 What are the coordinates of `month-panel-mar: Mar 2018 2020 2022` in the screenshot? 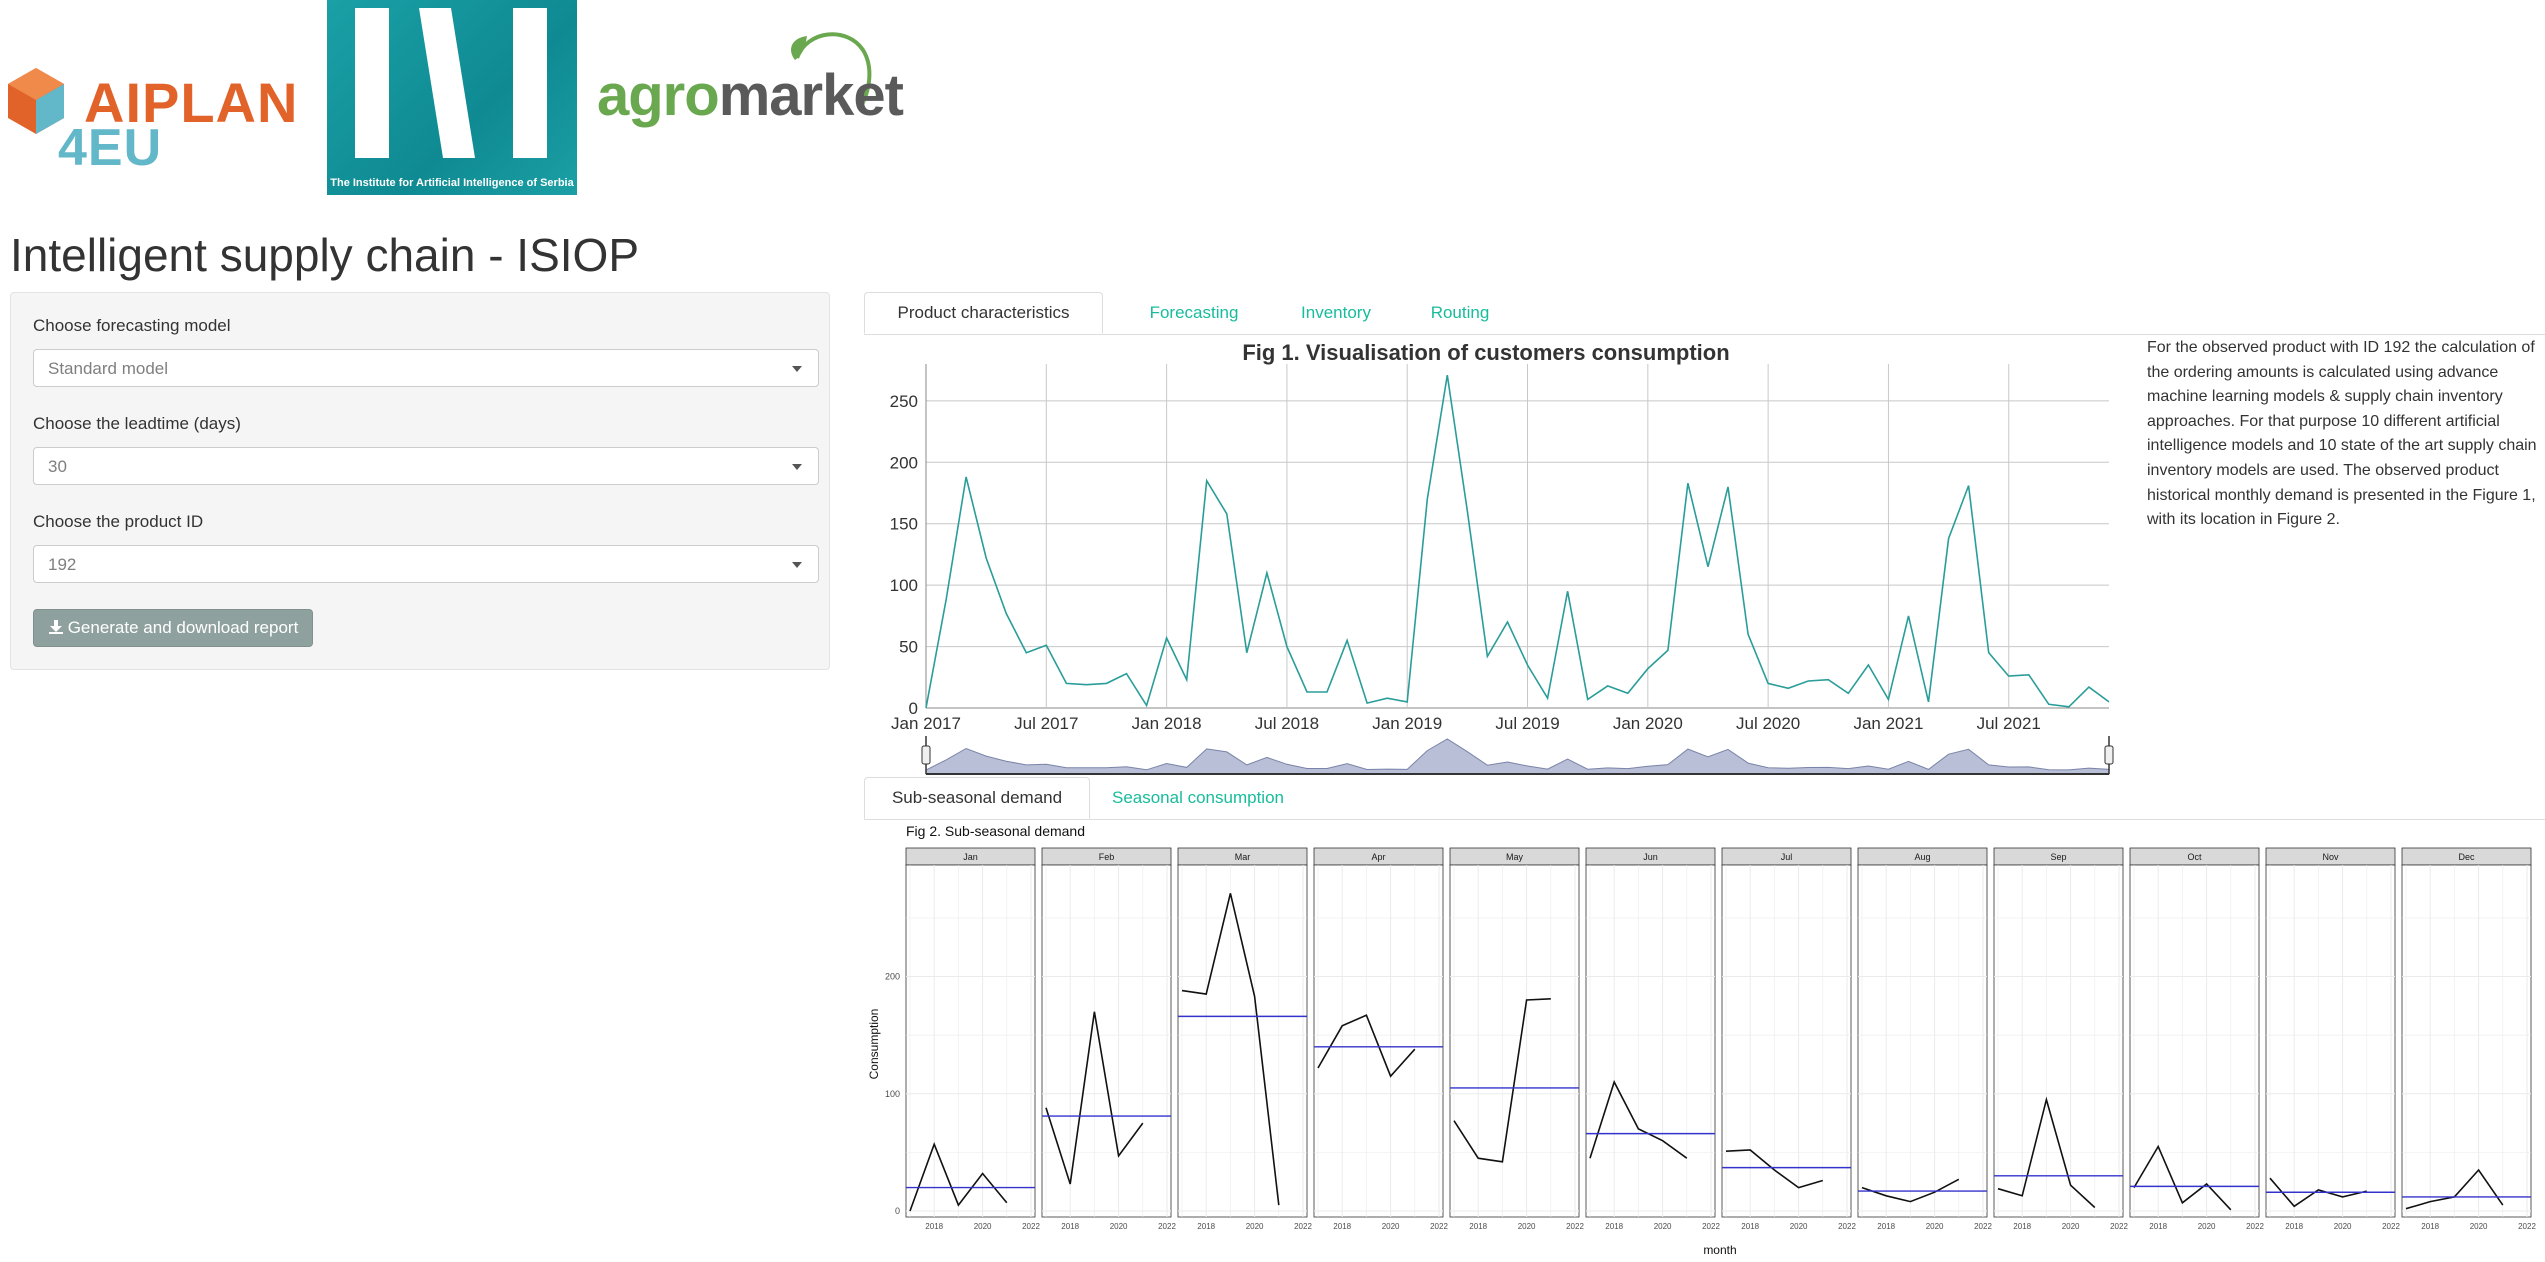 It's located at (1244, 1039).